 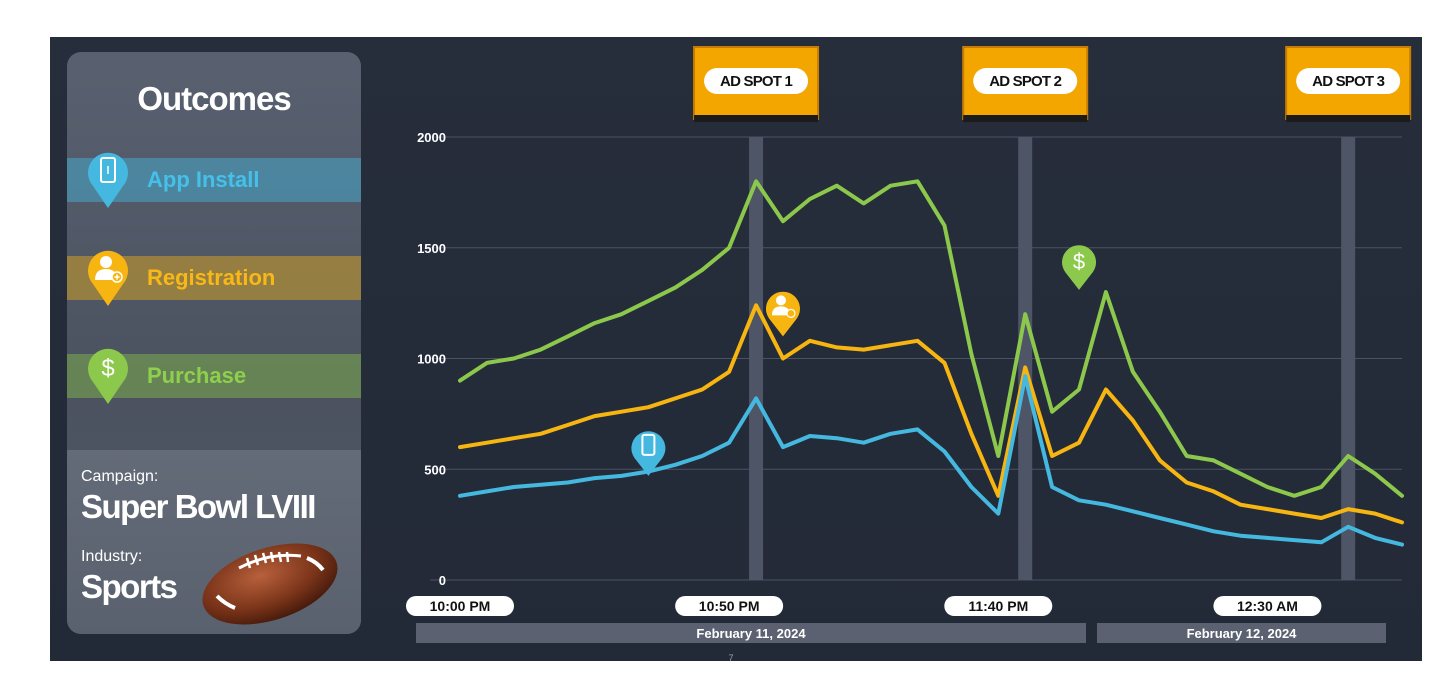 What do you see at coordinates (112, 556) in the screenshot?
I see `industry-label: Industry:` at bounding box center [112, 556].